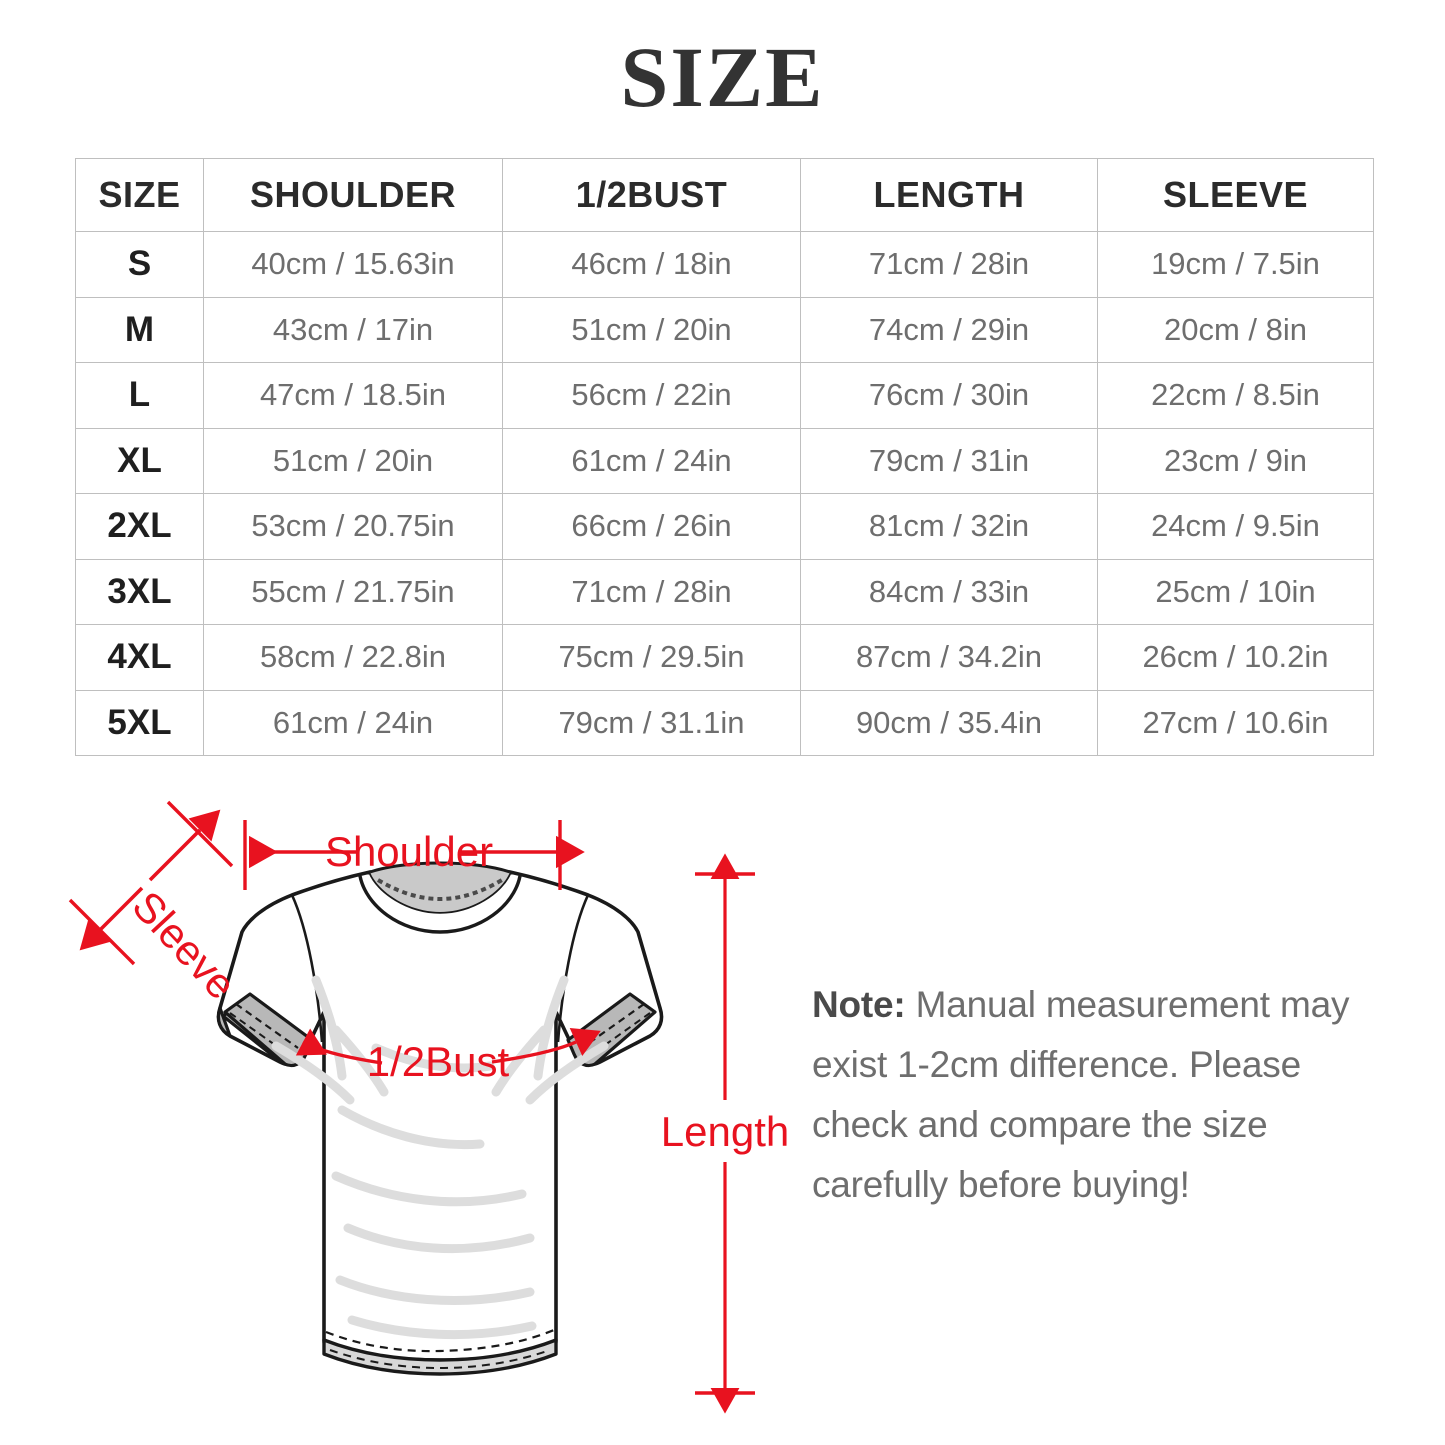 This screenshot has width=1445, height=1445. Describe the element at coordinates (949, 264) in the screenshot. I see `cell-length: 71cm / 28in` at that location.